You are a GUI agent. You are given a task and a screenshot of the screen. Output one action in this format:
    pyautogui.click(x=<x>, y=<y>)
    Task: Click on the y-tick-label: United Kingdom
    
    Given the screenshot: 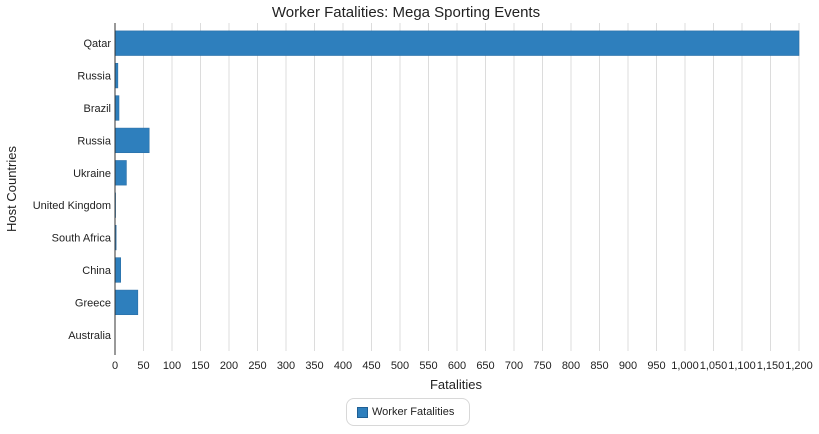 What is the action you would take?
    pyautogui.click(x=72, y=206)
    